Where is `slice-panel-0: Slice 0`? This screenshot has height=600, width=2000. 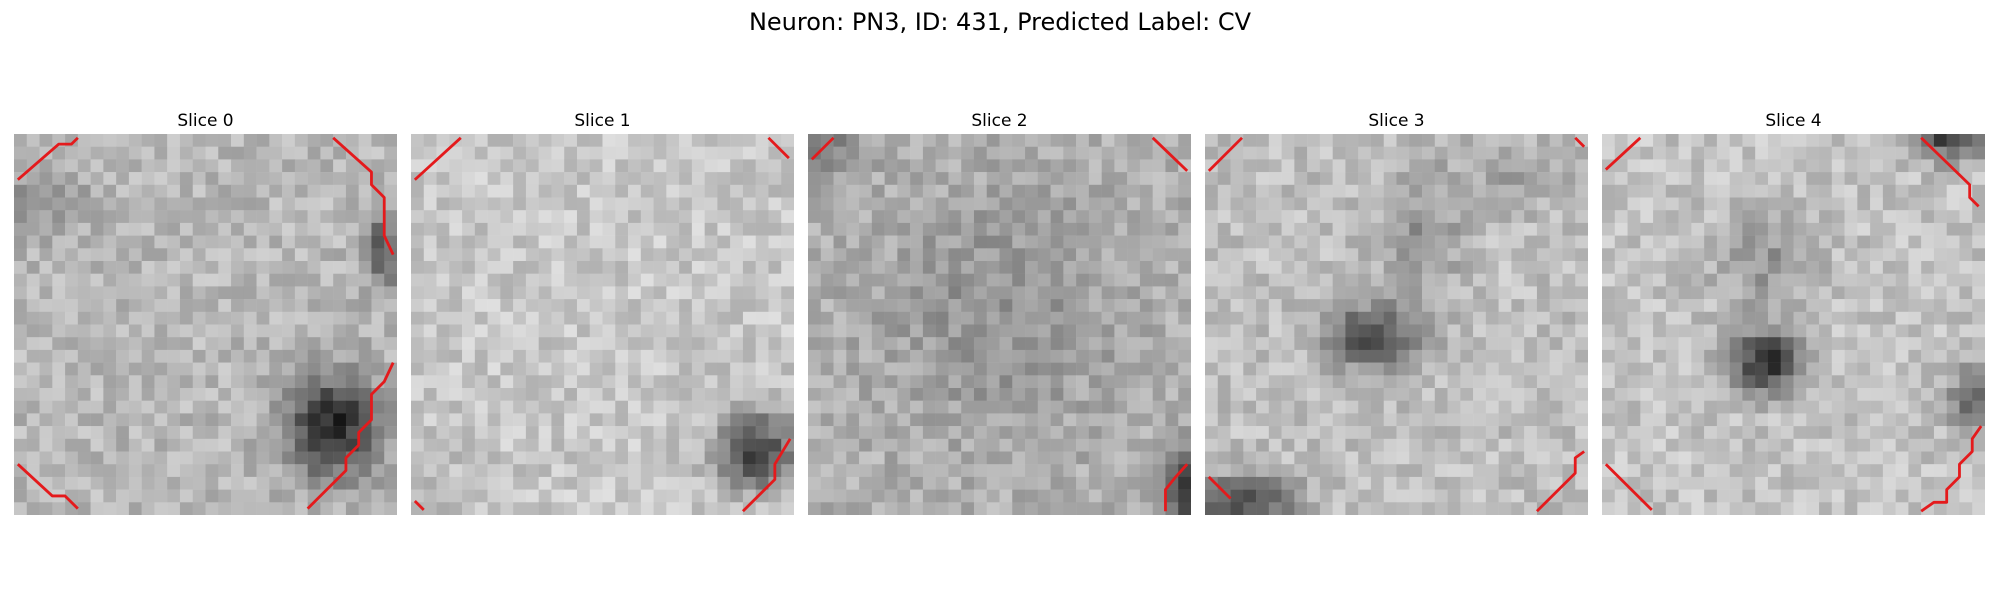
slice-panel-0: Slice 0 is located at coordinates (205, 311).